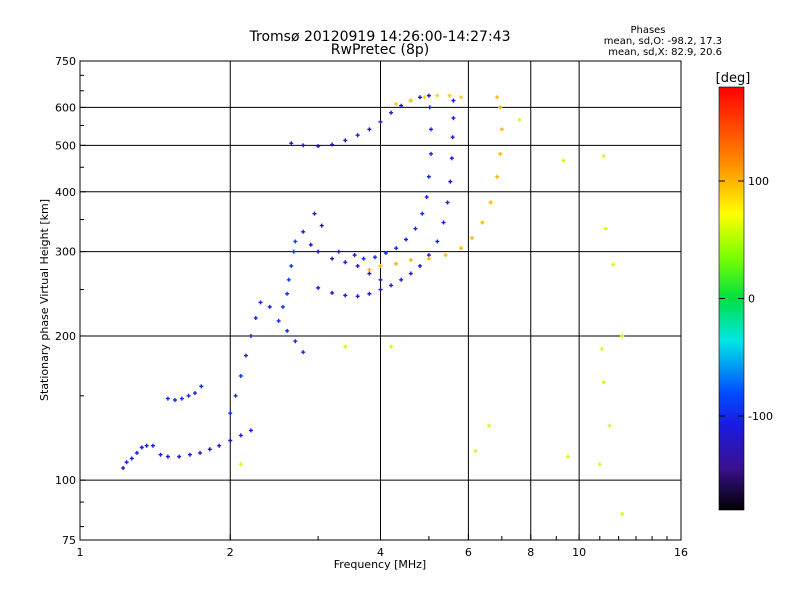 This screenshot has width=800, height=600. Describe the element at coordinates (65, 61) in the screenshot. I see `y-tick-label: 750` at that location.